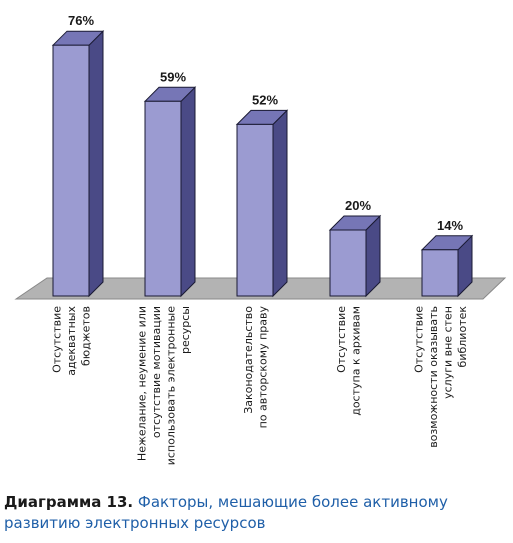  What do you see at coordinates (170, 385) in the screenshot?
I see `category-label-line: использовать электронные` at bounding box center [170, 385].